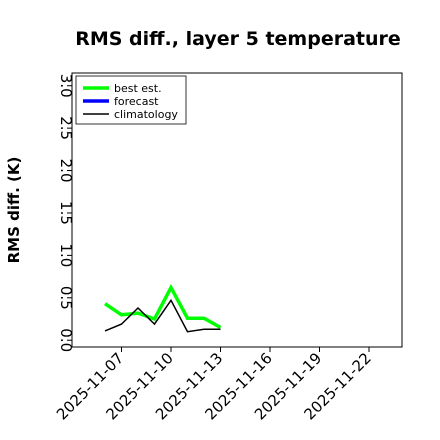  What do you see at coordinates (136, 101) in the screenshot?
I see `legend-label: forecast` at bounding box center [136, 101].